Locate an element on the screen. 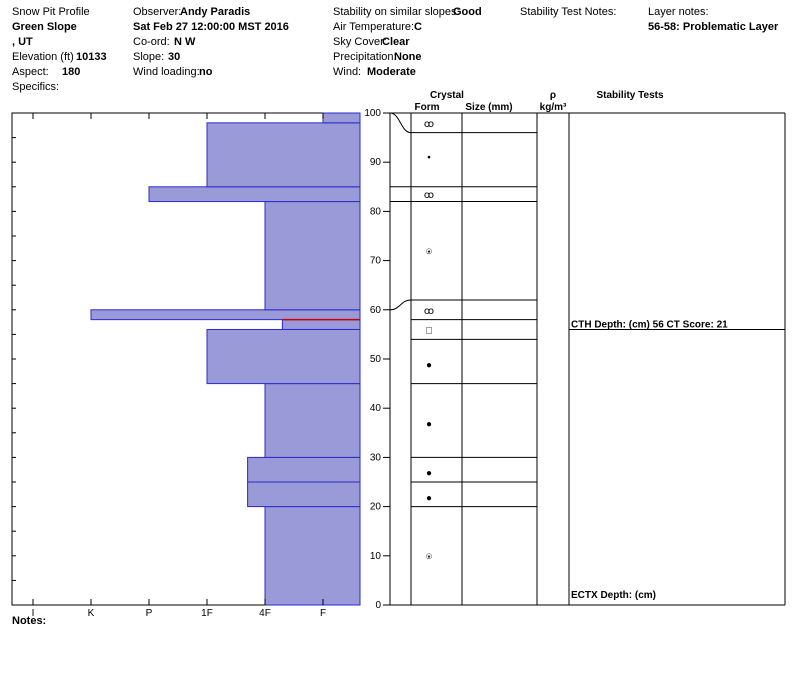  wind-loading-value: no is located at coordinates (206, 72).